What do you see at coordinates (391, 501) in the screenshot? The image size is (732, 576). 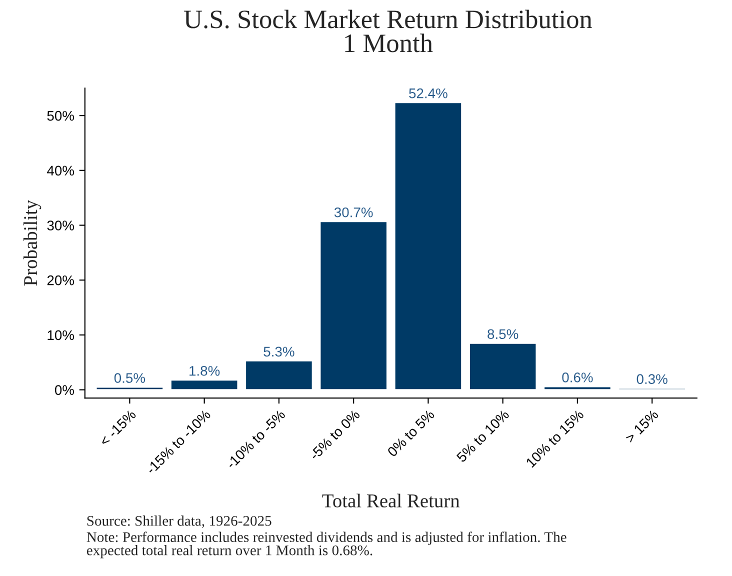 I see `x-axis-title: Total Real Return` at bounding box center [391, 501].